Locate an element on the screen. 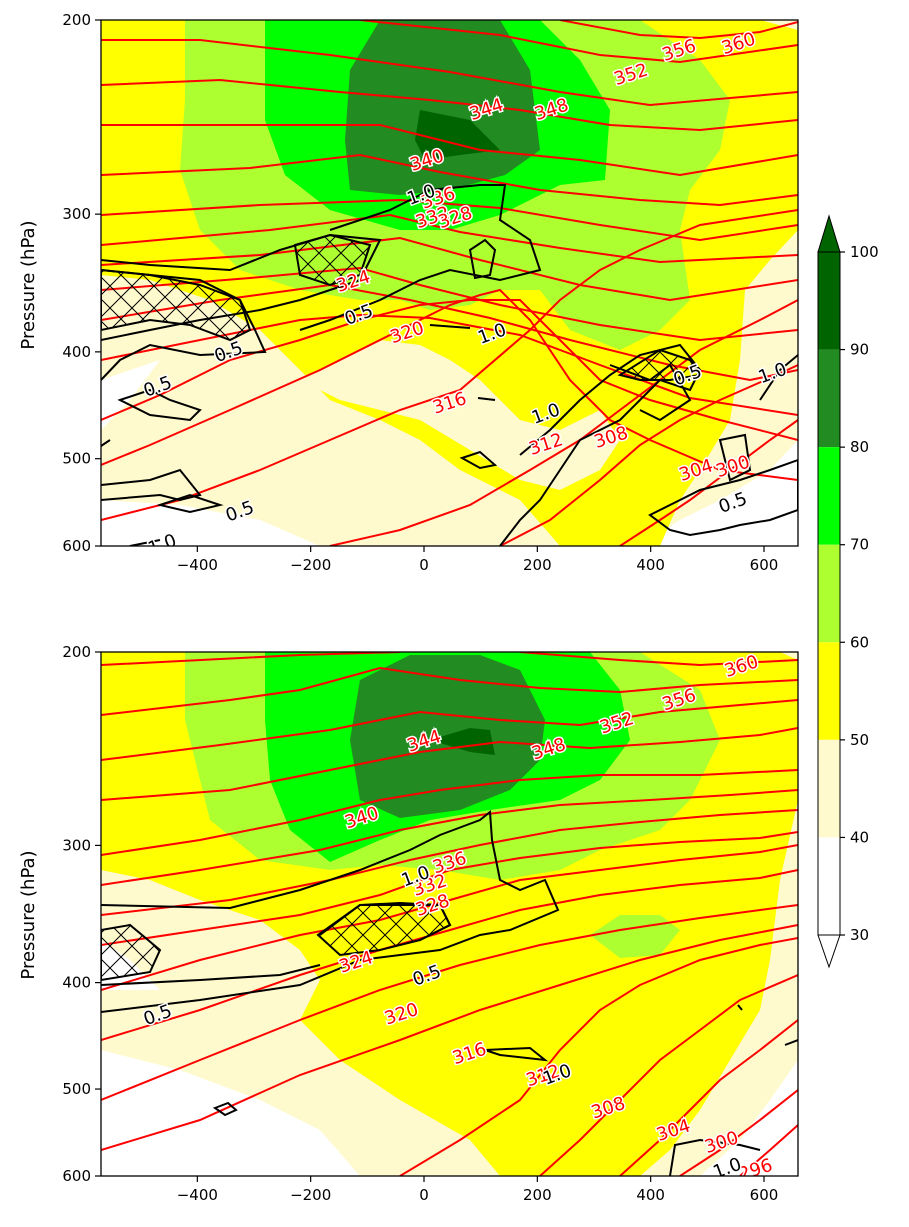 This screenshot has height=1227, width=909. bottom-y-axis-label: Pressure (hPa) is located at coordinates (28, 914).